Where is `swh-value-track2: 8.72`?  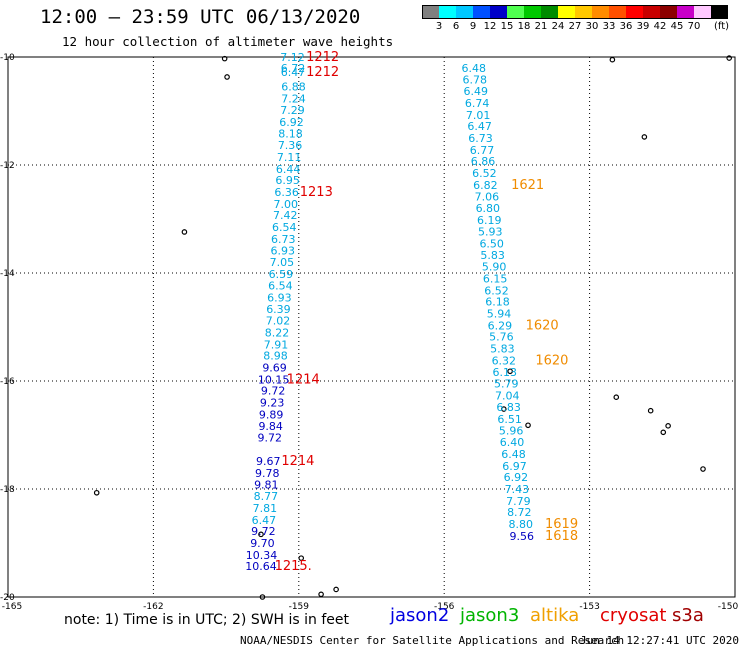
swh-value-track2: 8.72 is located at coordinates (519, 512).